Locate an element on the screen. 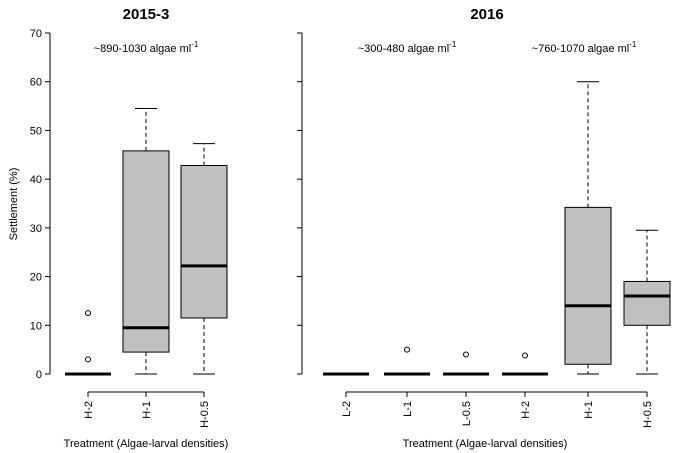 The image size is (675, 453). panel-2-x-axis-label: Treatment (Algae-larval densities) is located at coordinates (485, 444).